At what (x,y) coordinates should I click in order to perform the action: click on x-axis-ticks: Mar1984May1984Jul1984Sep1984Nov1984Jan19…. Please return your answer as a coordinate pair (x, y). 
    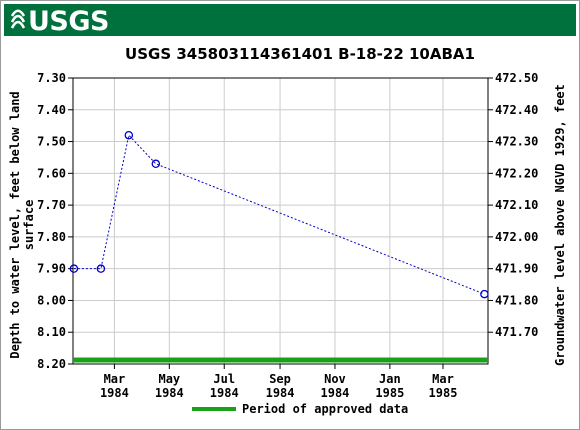
    Looking at the image, I should click on (278, 382).